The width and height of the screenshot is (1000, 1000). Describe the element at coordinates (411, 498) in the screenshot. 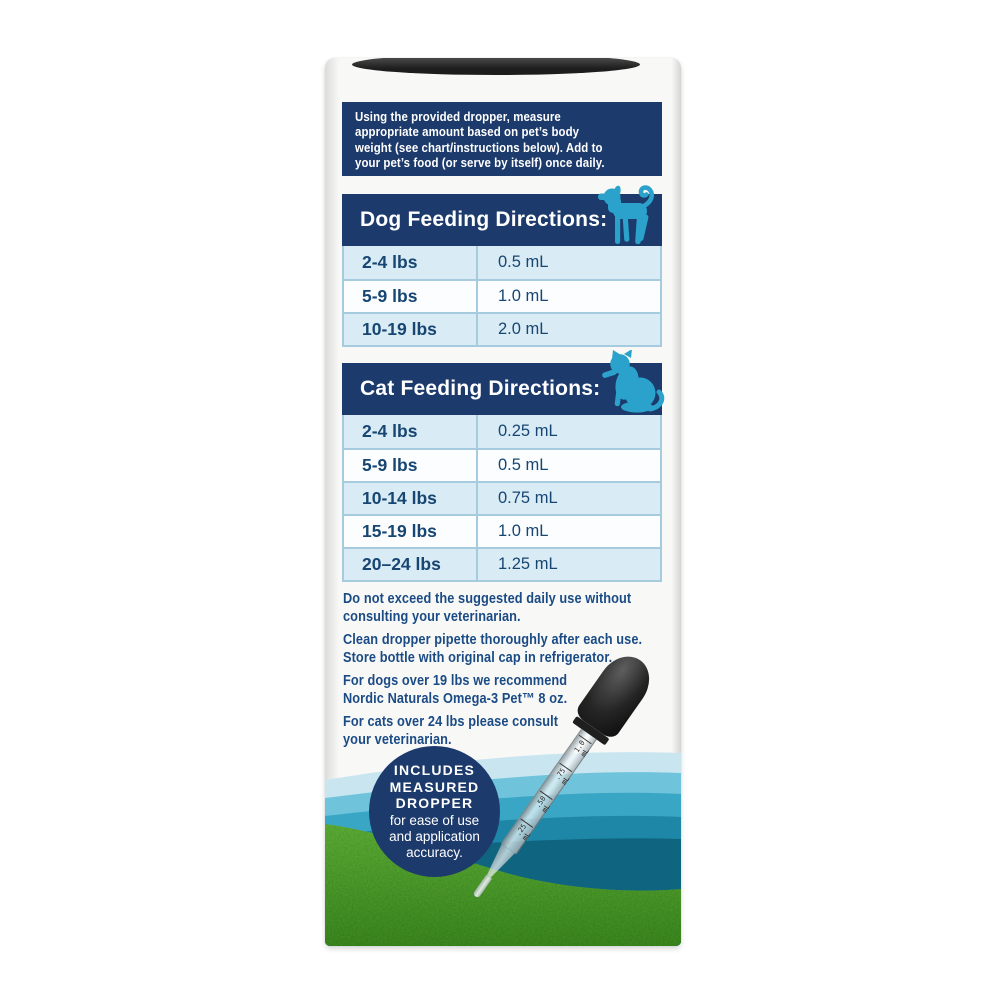

I see `weight-cell: 10-14 lbs` at that location.